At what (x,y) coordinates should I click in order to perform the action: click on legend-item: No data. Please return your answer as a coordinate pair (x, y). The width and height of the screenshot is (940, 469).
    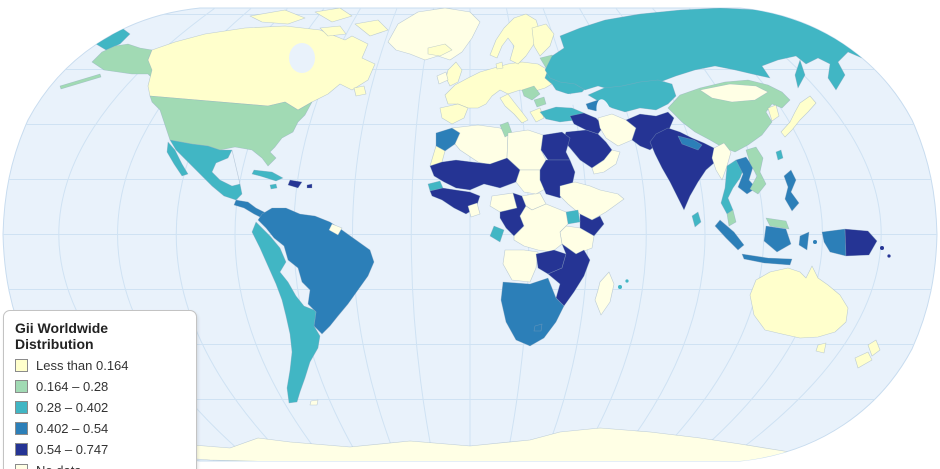
    Looking at the image, I should click on (100, 466).